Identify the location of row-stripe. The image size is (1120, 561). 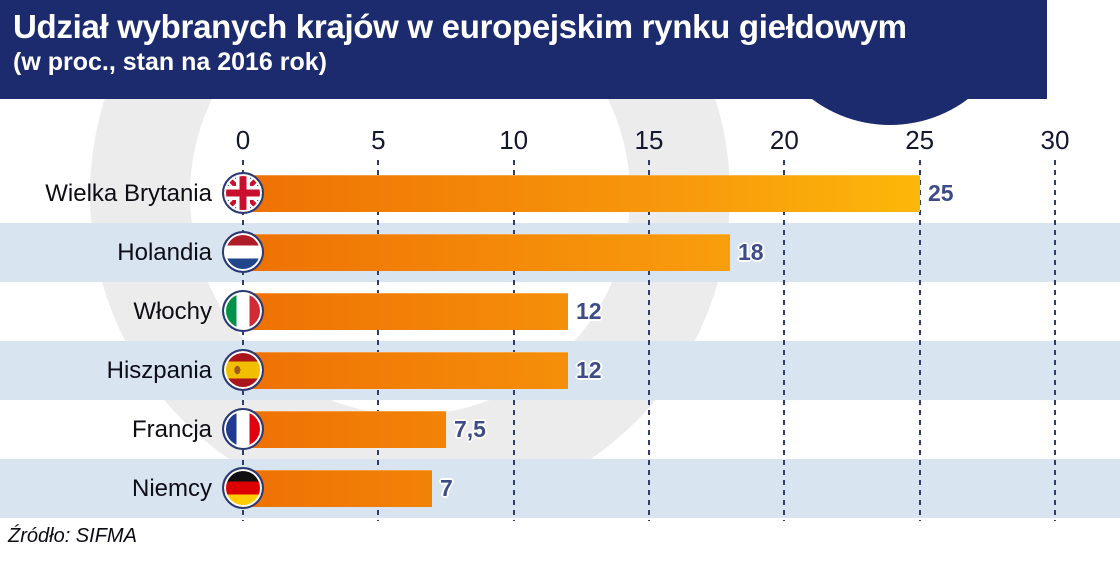
(560, 488).